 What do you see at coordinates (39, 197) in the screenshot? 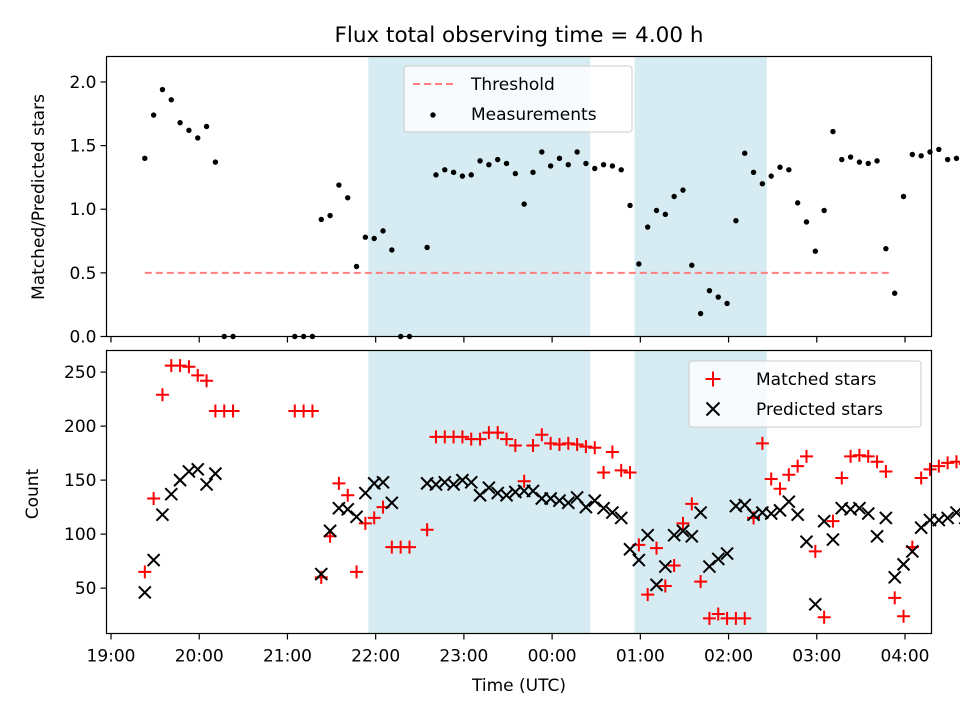
I see `top-y-axis-label: Matched/Predicted stars` at bounding box center [39, 197].